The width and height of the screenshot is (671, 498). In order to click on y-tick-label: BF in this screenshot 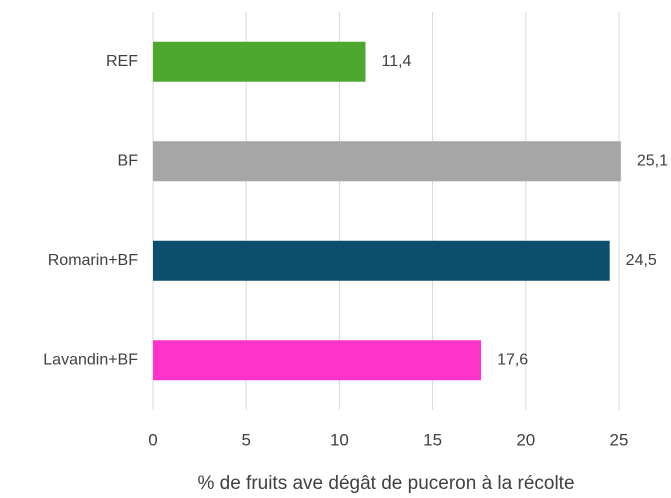, I will do `click(128, 160)`.